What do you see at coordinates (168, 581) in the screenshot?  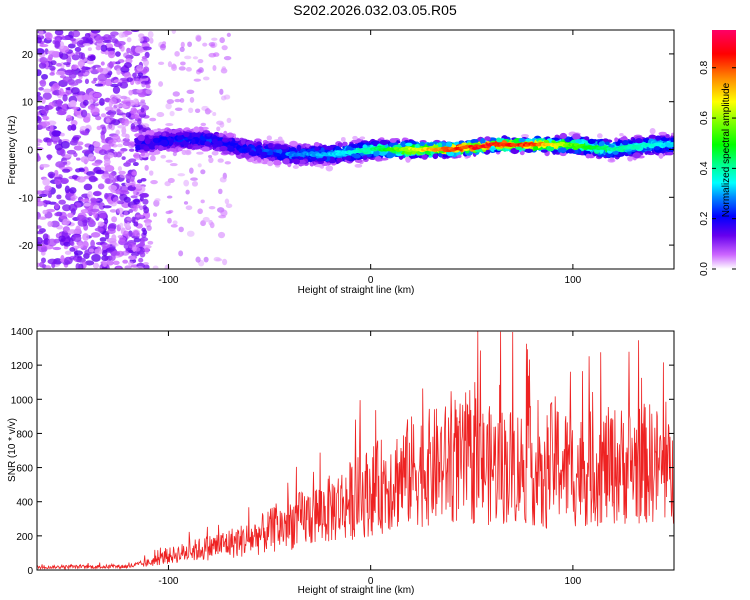 I see `x-tick-label: -100` at bounding box center [168, 581].